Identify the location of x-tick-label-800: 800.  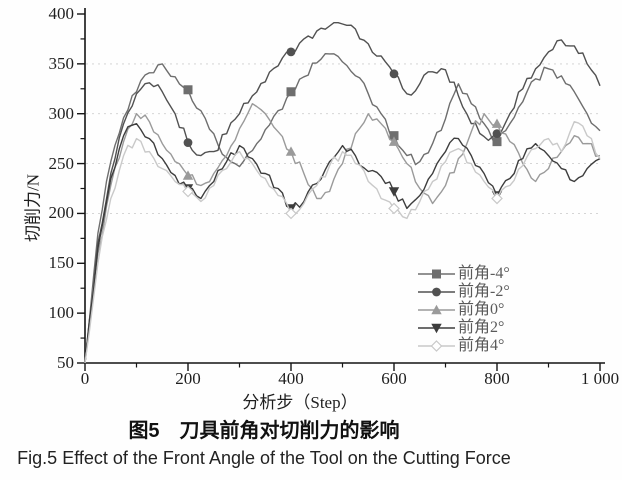
(497, 378).